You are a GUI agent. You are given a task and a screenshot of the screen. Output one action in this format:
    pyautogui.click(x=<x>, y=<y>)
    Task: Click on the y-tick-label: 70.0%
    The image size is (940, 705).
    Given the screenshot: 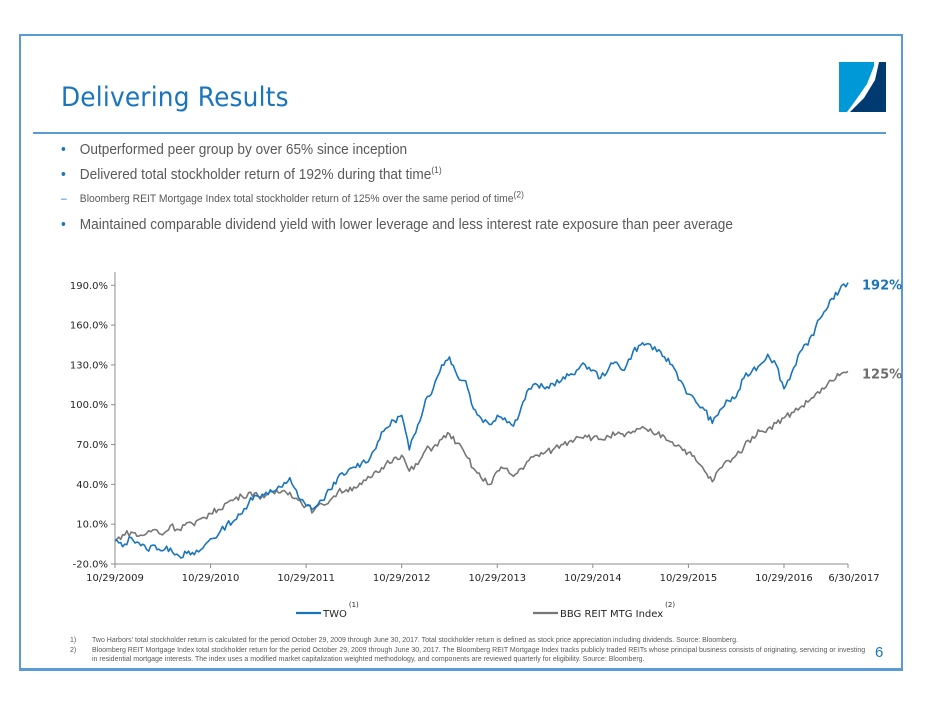 What is the action you would take?
    pyautogui.click(x=92, y=445)
    